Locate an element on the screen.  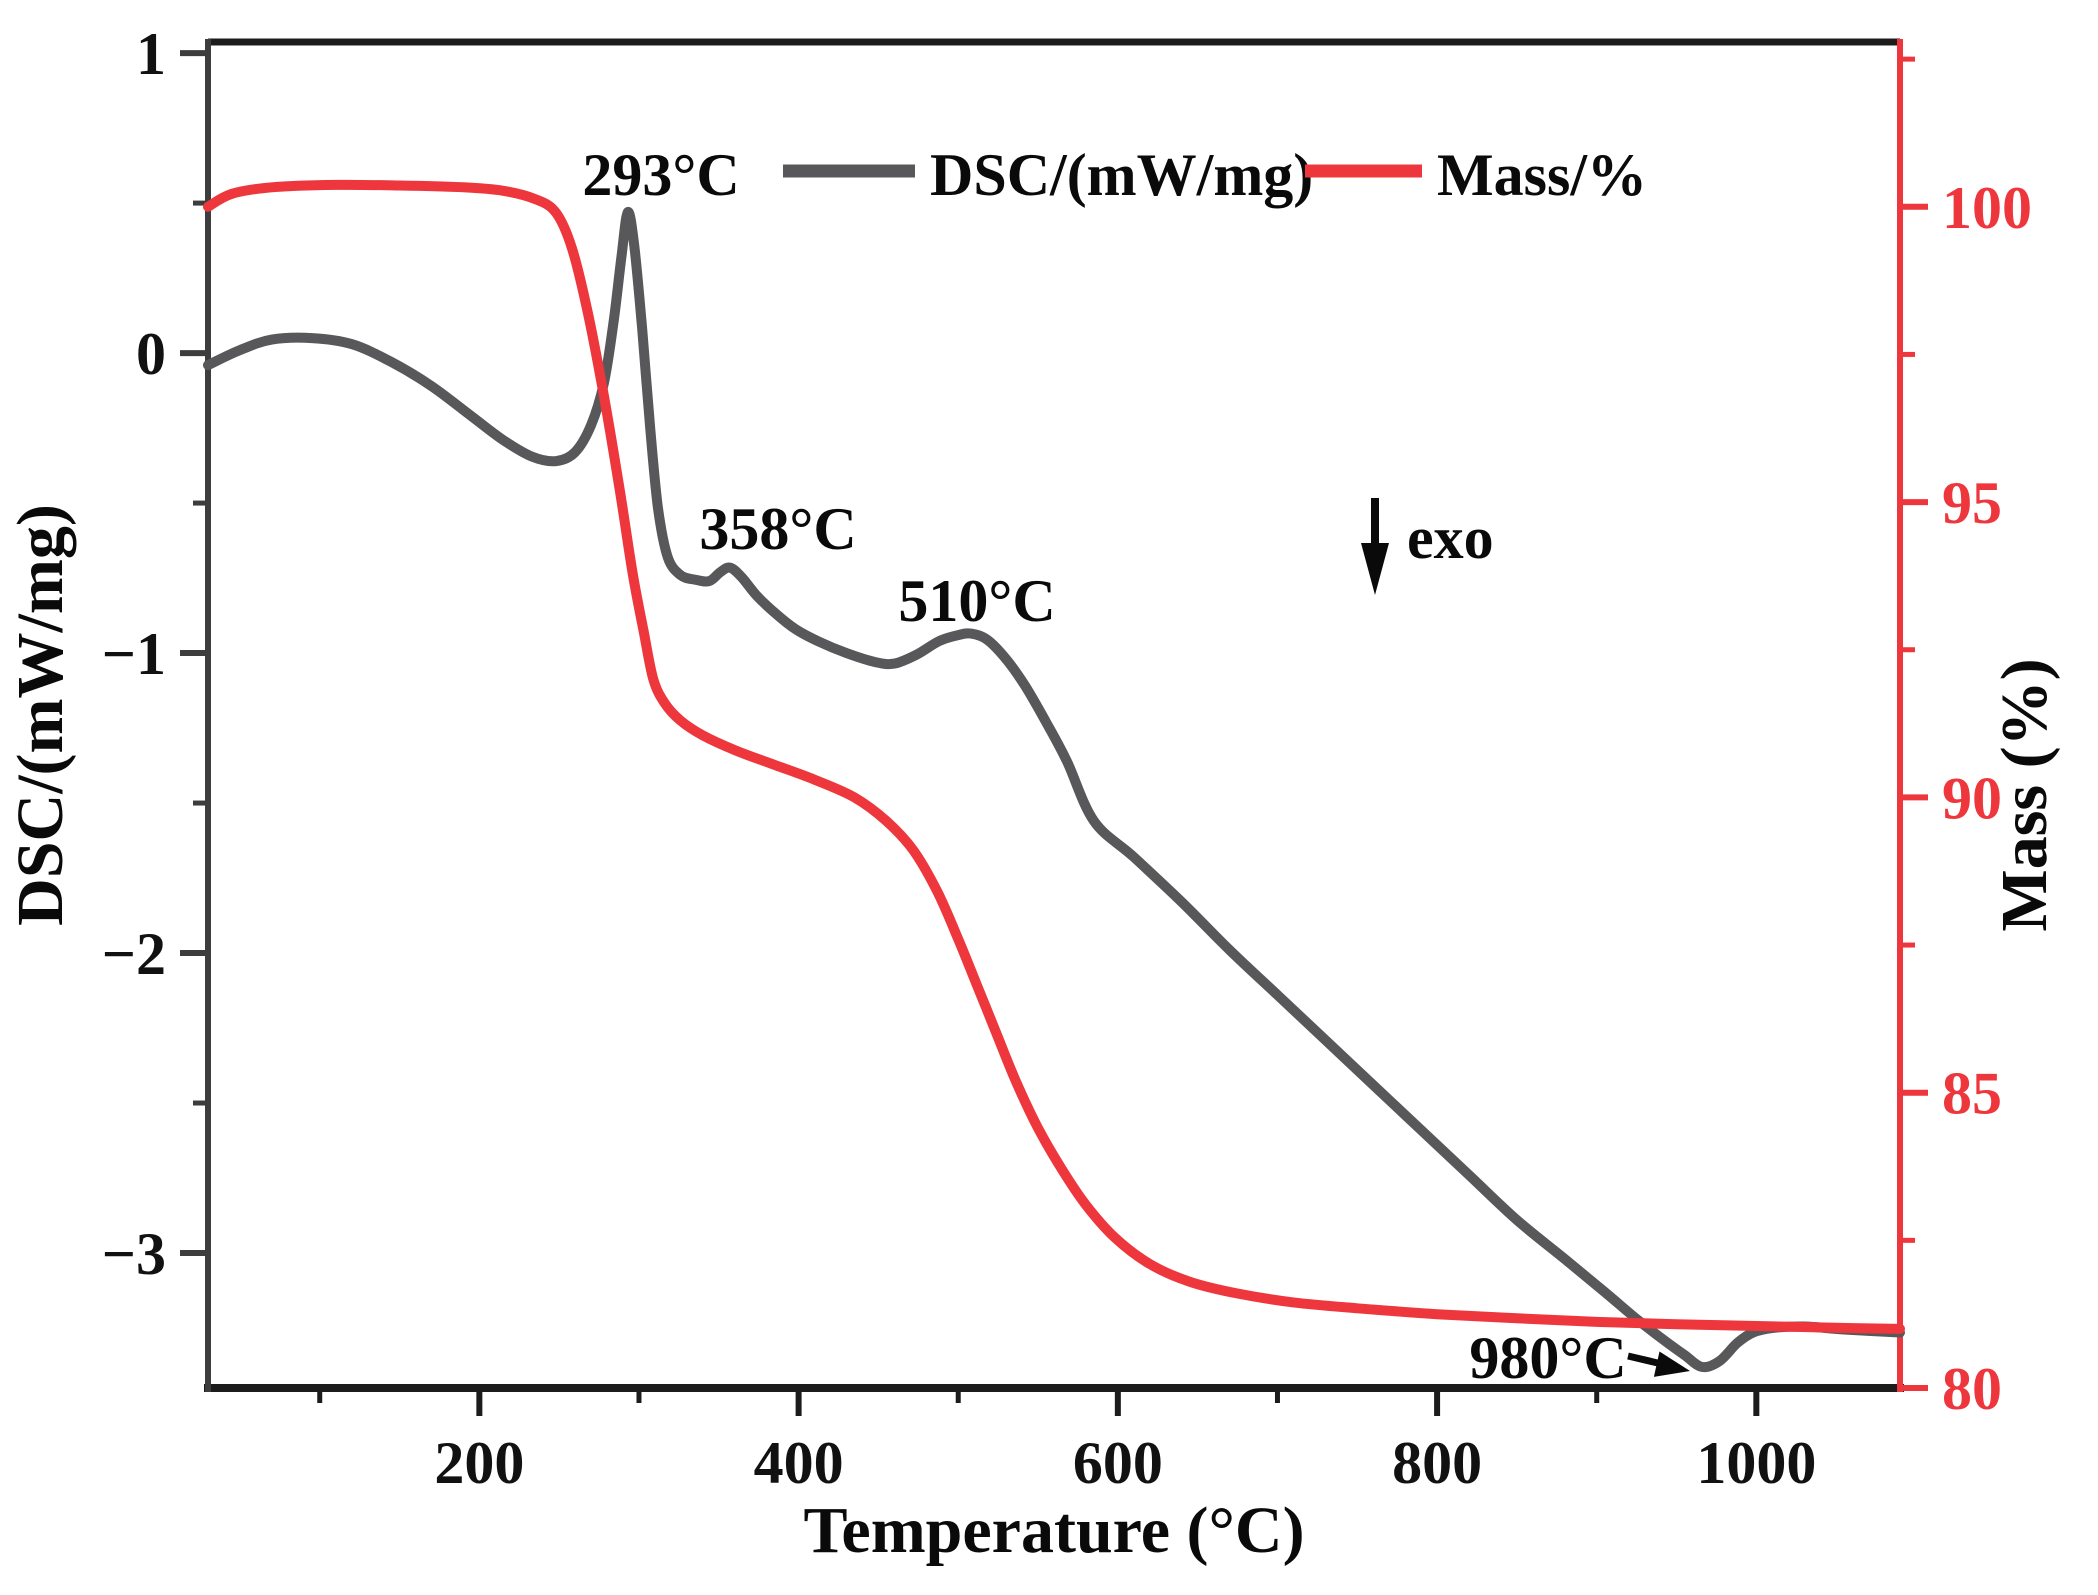
annotation-293c: 293°C is located at coordinates (660, 175).